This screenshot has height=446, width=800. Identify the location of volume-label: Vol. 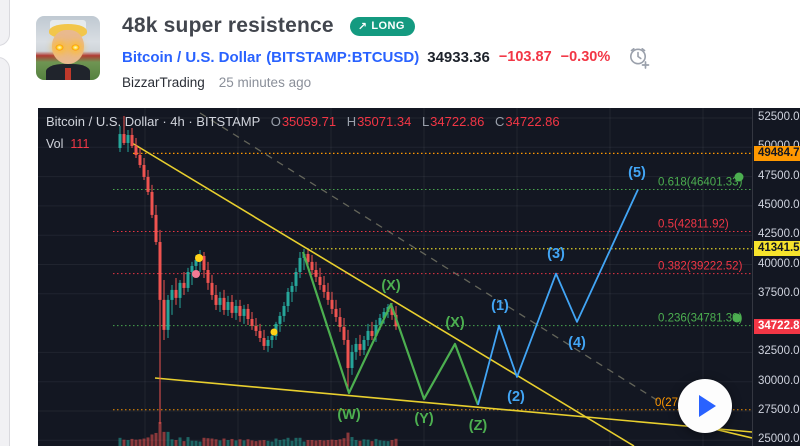
(55, 144).